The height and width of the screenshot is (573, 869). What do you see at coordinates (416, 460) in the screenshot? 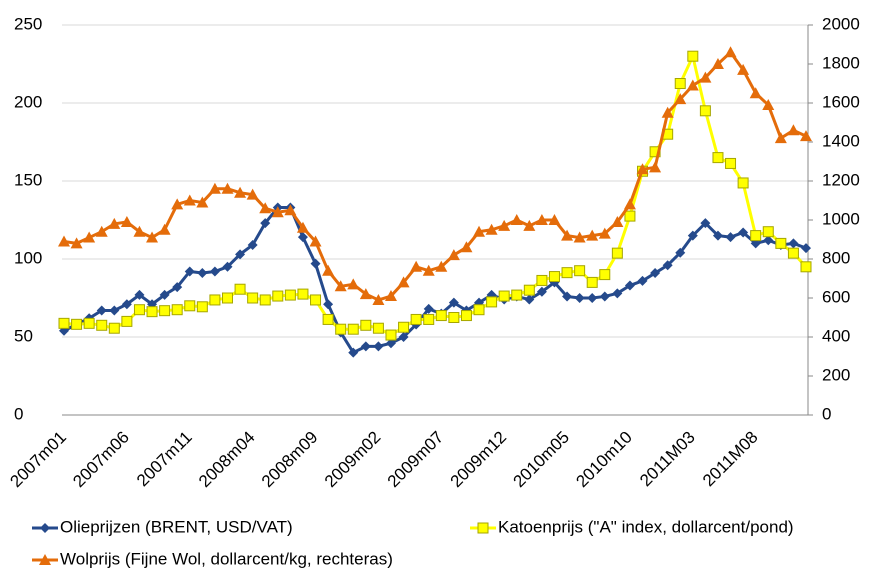
I see `x-tick-label: 2009m07` at bounding box center [416, 460].